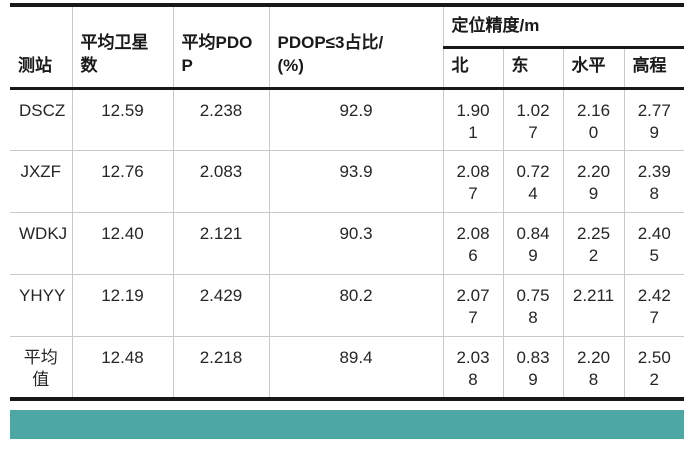 Image resolution: width=694 pixels, height=459 pixels. I want to click on cell-elevation: 2.502, so click(654, 367).